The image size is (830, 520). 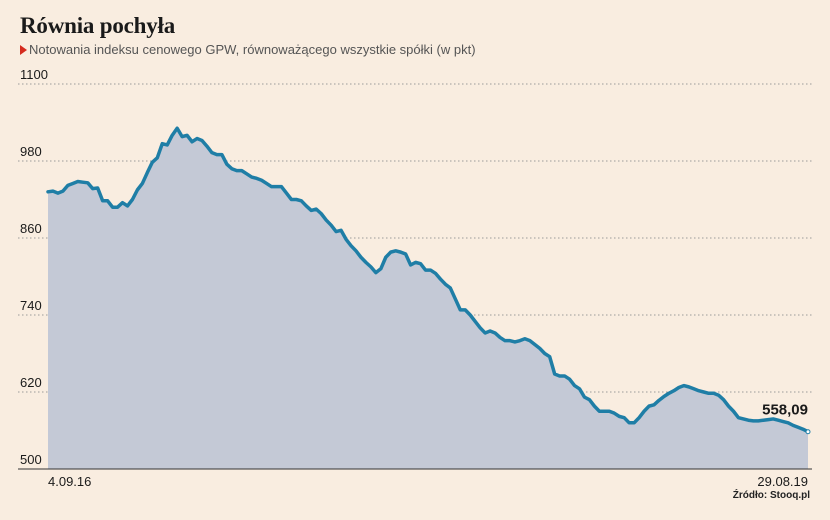 I want to click on y-tick-label: 1100, so click(x=34, y=74).